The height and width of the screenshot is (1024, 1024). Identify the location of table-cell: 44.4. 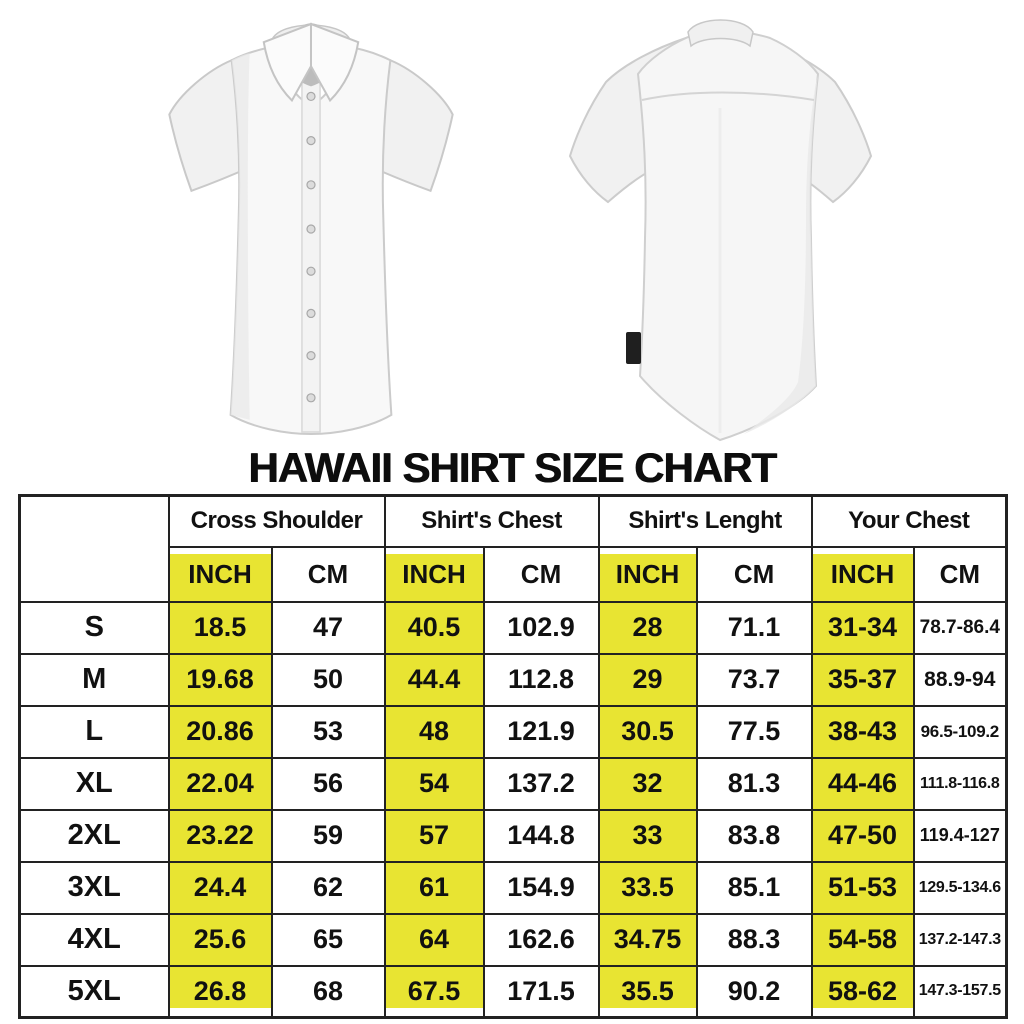
(434, 679).